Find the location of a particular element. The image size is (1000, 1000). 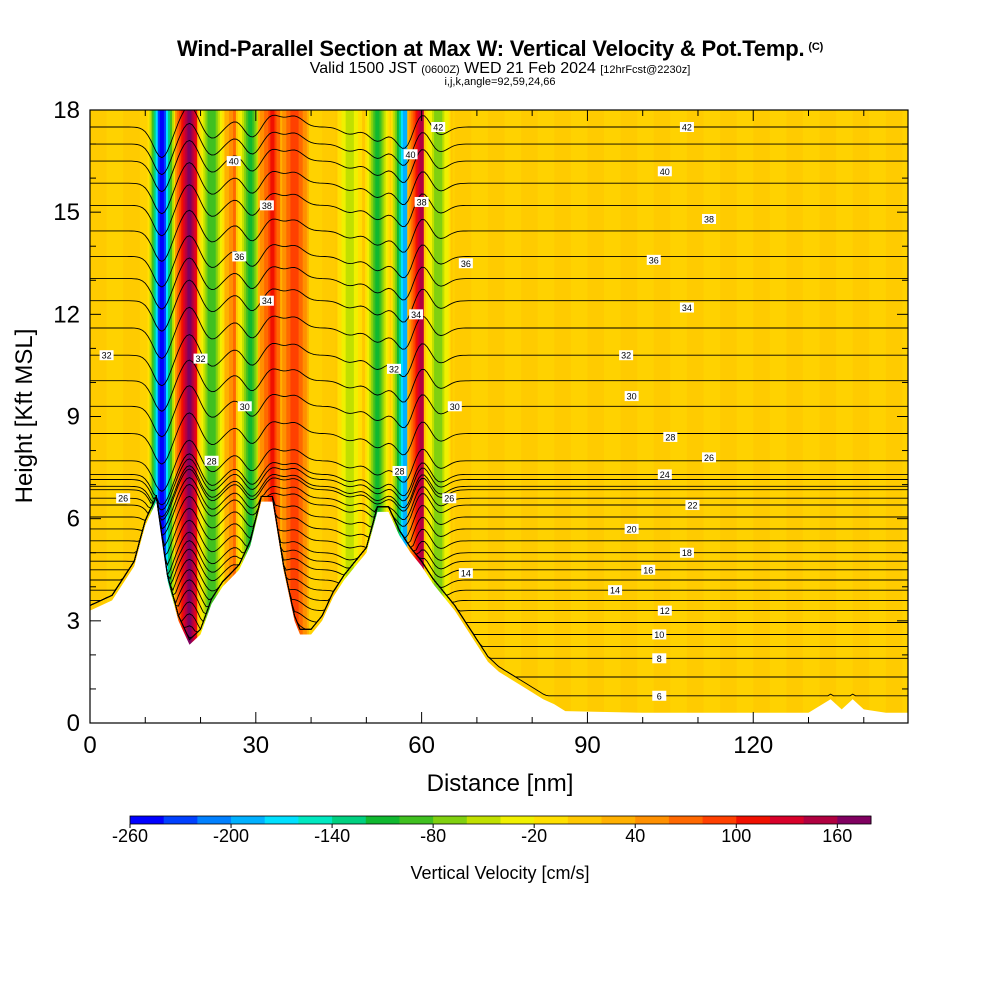

theta-label-text: 34 is located at coordinates (416, 315).